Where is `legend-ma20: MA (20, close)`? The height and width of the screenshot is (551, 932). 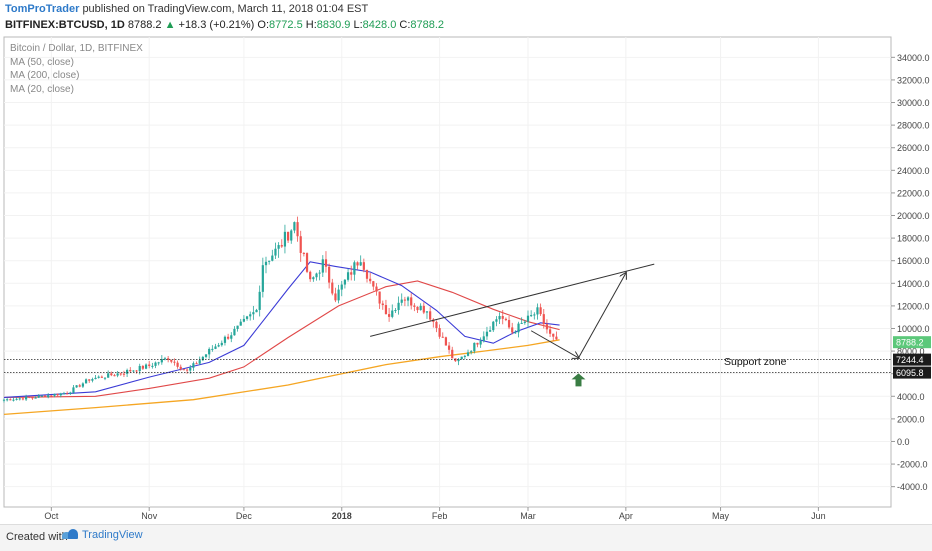
legend-ma20: MA (20, close) is located at coordinates (42, 89).